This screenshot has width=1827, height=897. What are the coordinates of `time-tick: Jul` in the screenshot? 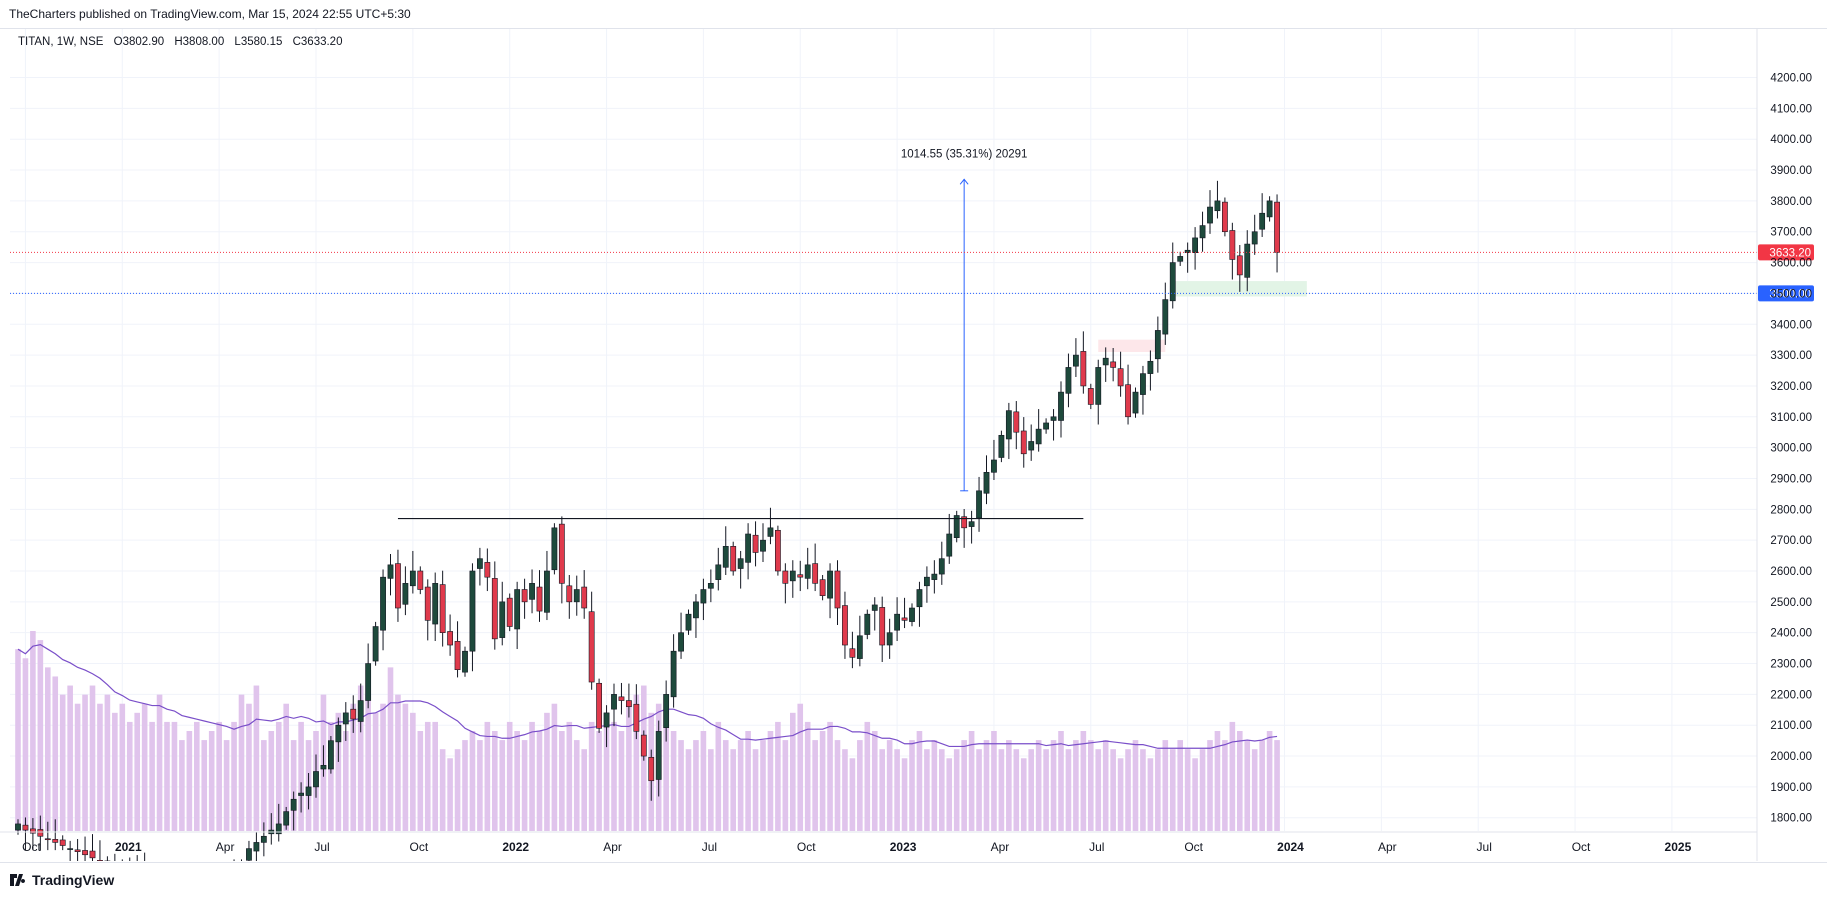 It's located at (321, 847).